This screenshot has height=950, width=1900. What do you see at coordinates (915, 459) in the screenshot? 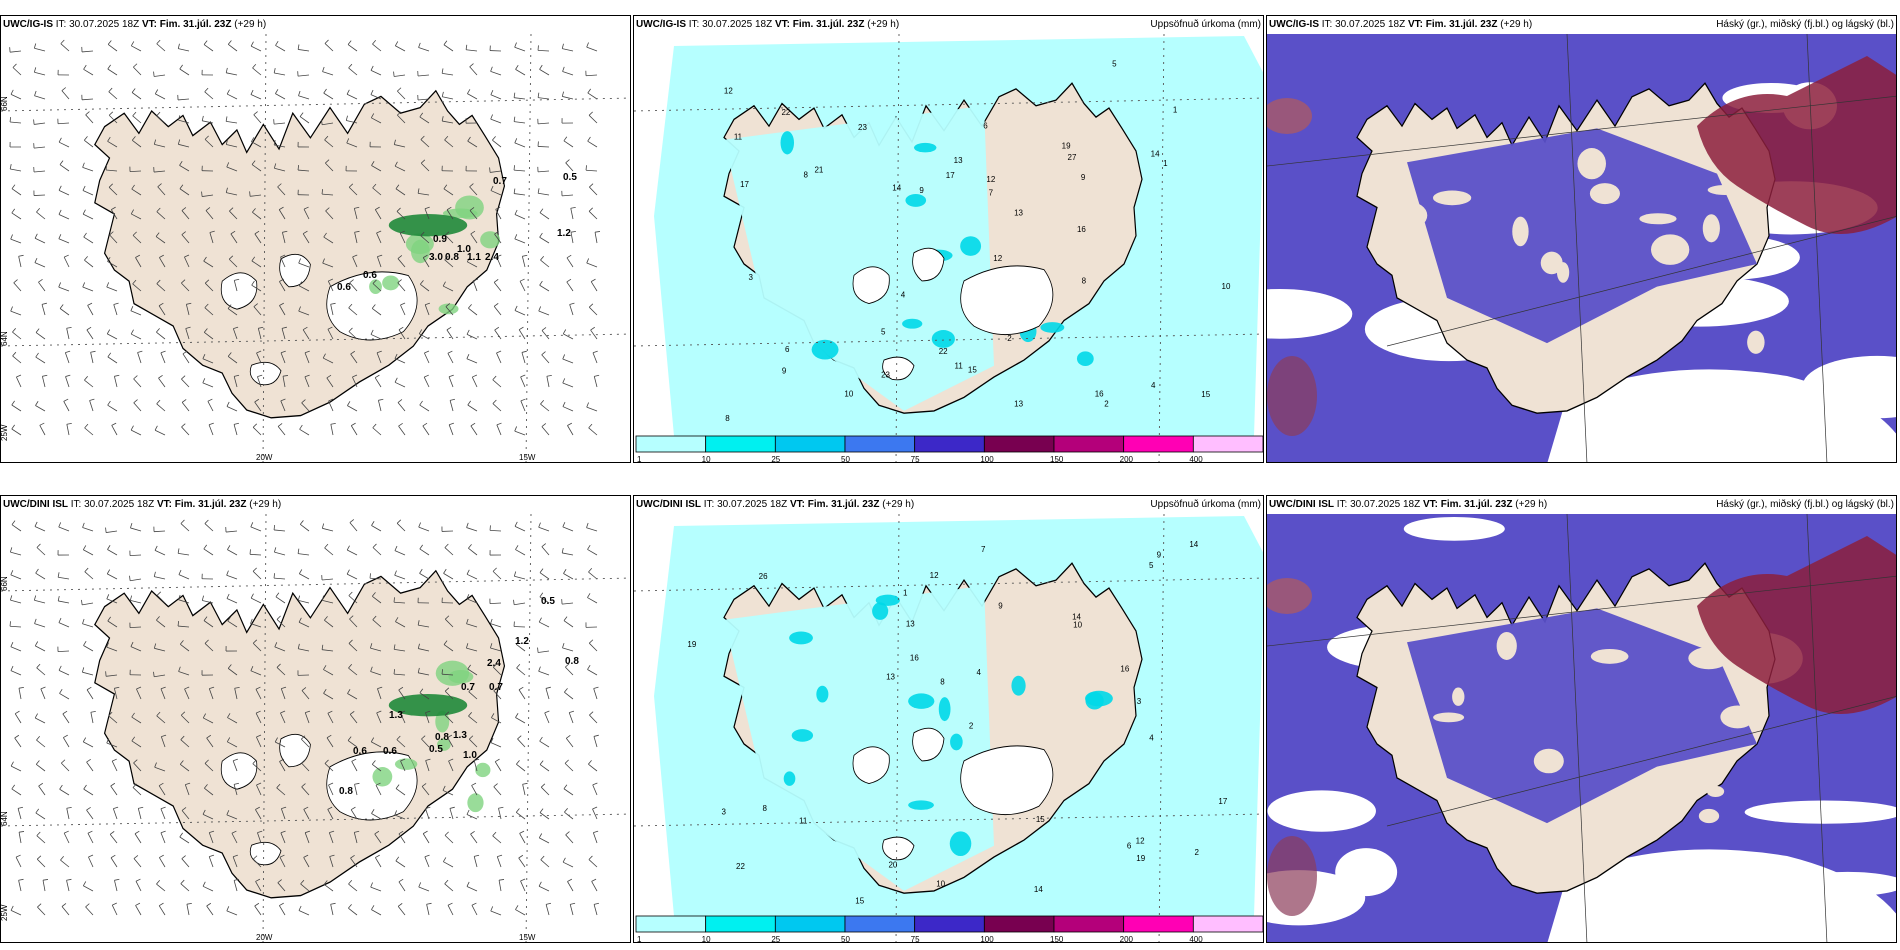
I see `colorbar-tick-label: 75` at bounding box center [915, 459].